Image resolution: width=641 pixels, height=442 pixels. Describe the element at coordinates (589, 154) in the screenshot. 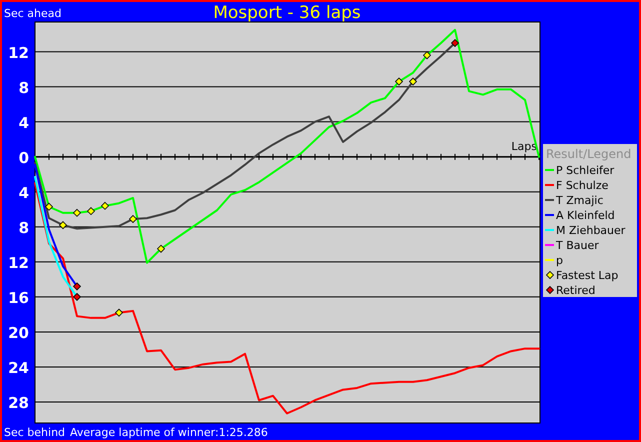

I see `legend-title: Result/Legend` at that location.